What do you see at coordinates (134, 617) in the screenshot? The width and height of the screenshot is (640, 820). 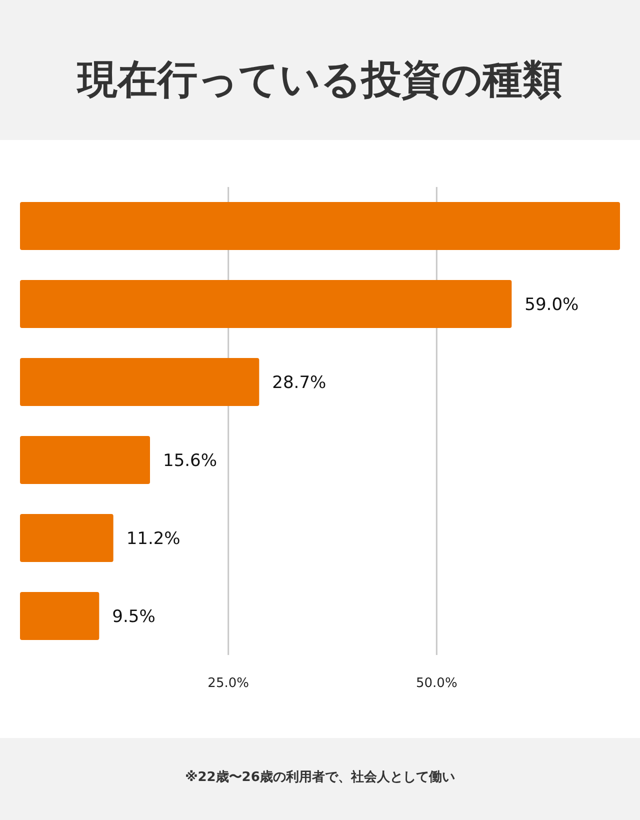 I see `data-label: 9.5%` at bounding box center [134, 617].